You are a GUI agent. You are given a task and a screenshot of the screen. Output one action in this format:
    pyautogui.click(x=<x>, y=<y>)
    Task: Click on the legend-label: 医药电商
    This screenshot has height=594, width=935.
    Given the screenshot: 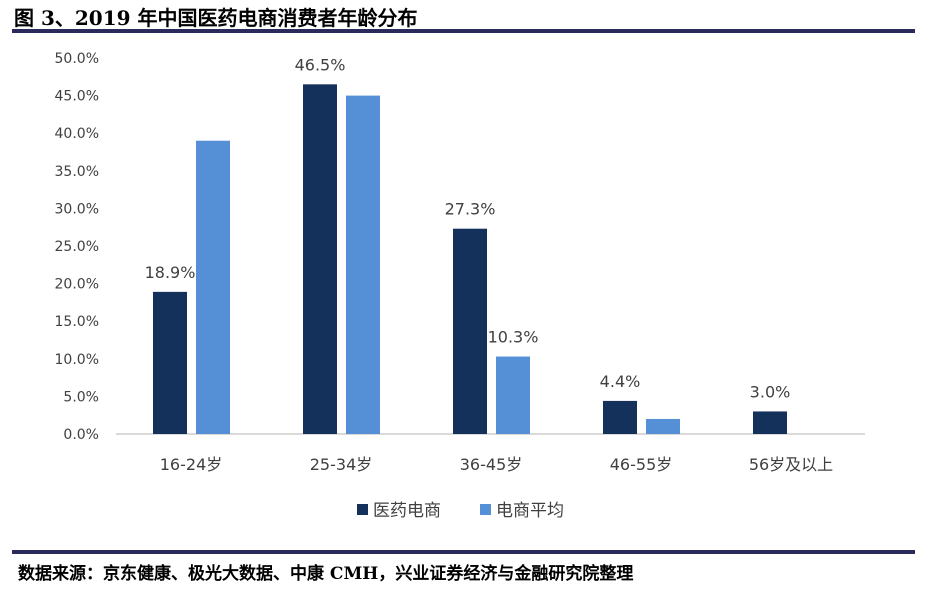 What is the action you would take?
    pyautogui.click(x=407, y=511)
    